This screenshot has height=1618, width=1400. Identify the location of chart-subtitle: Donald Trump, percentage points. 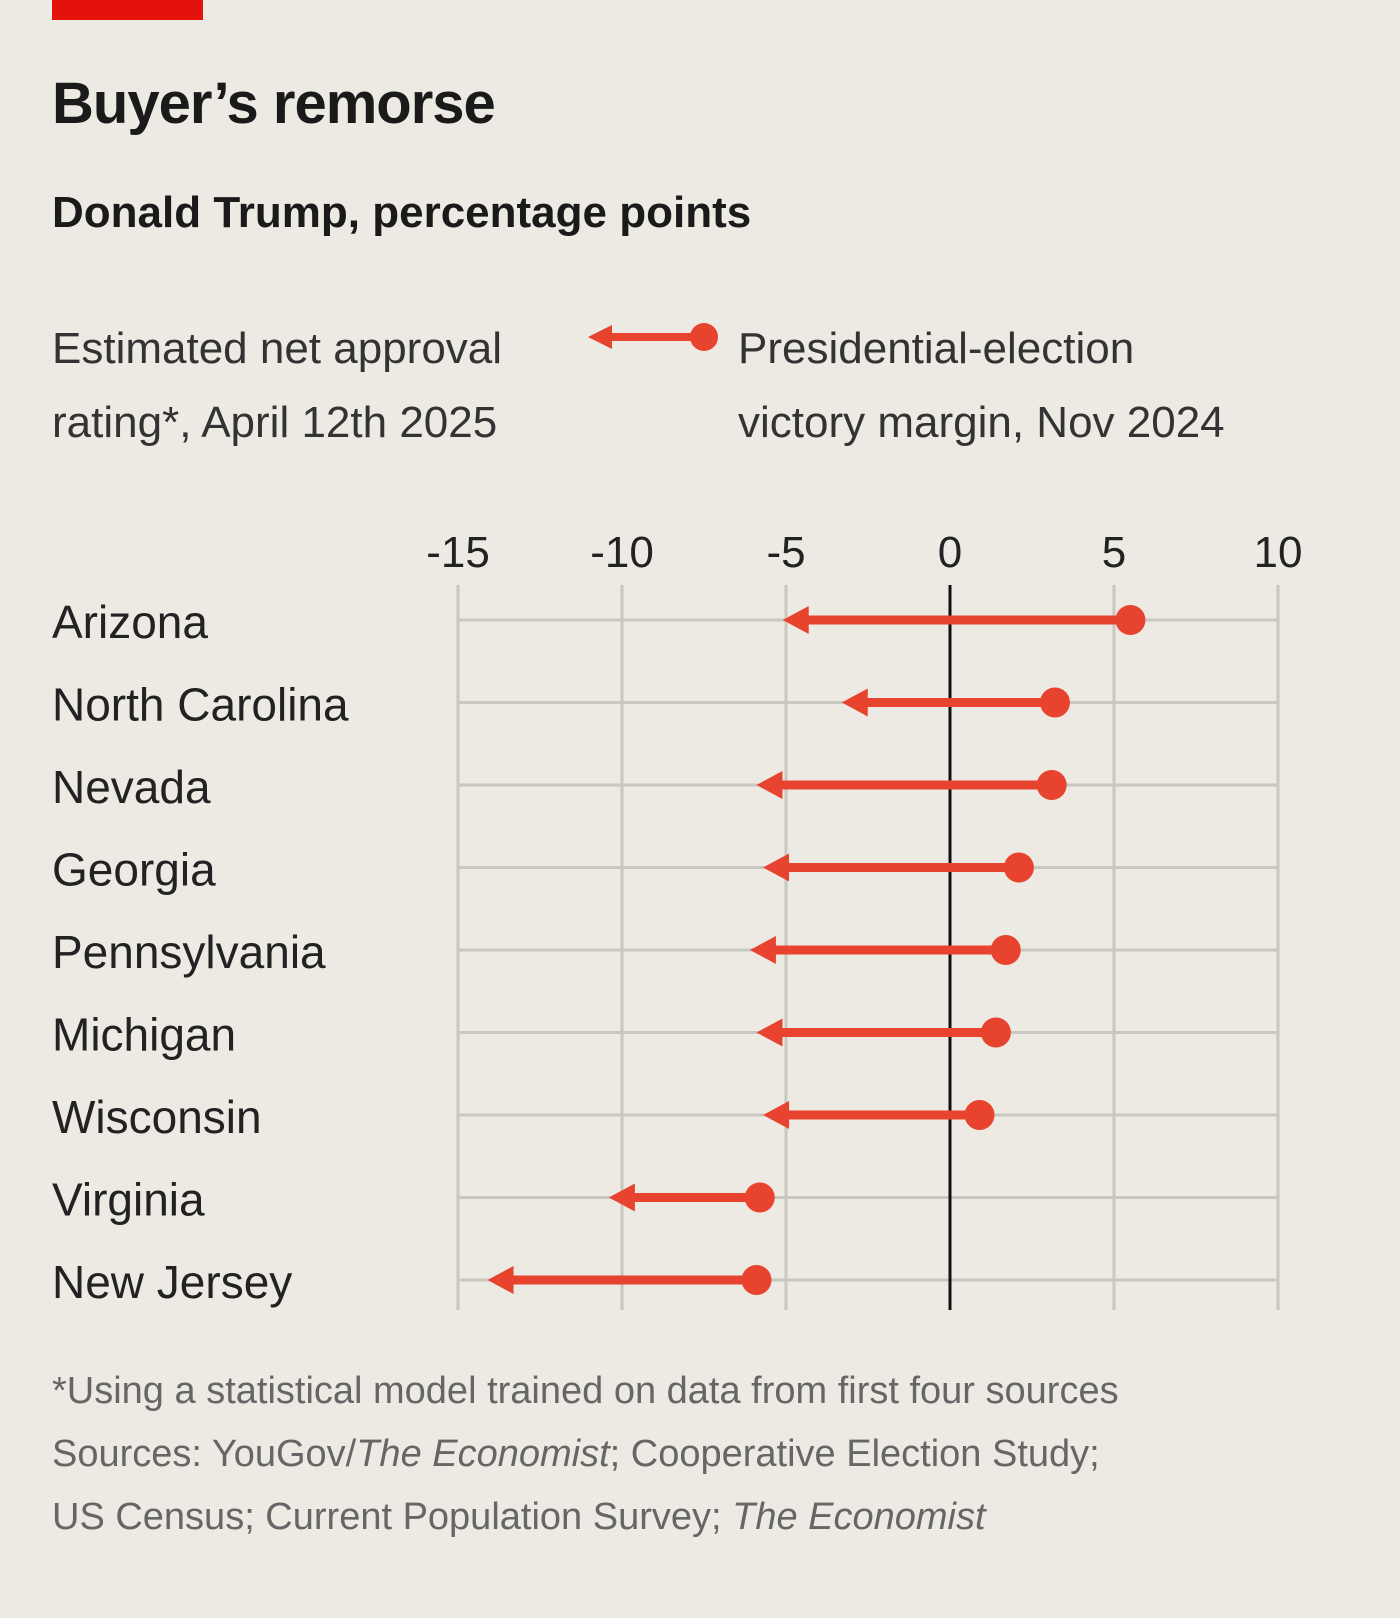
(402, 212).